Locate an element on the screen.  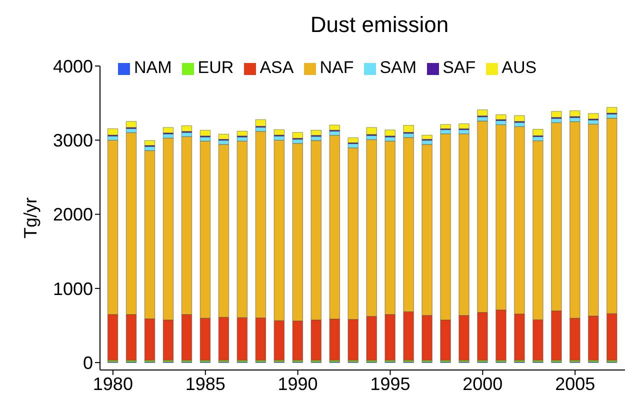
x-tick-label: 1985 is located at coordinates (205, 384).